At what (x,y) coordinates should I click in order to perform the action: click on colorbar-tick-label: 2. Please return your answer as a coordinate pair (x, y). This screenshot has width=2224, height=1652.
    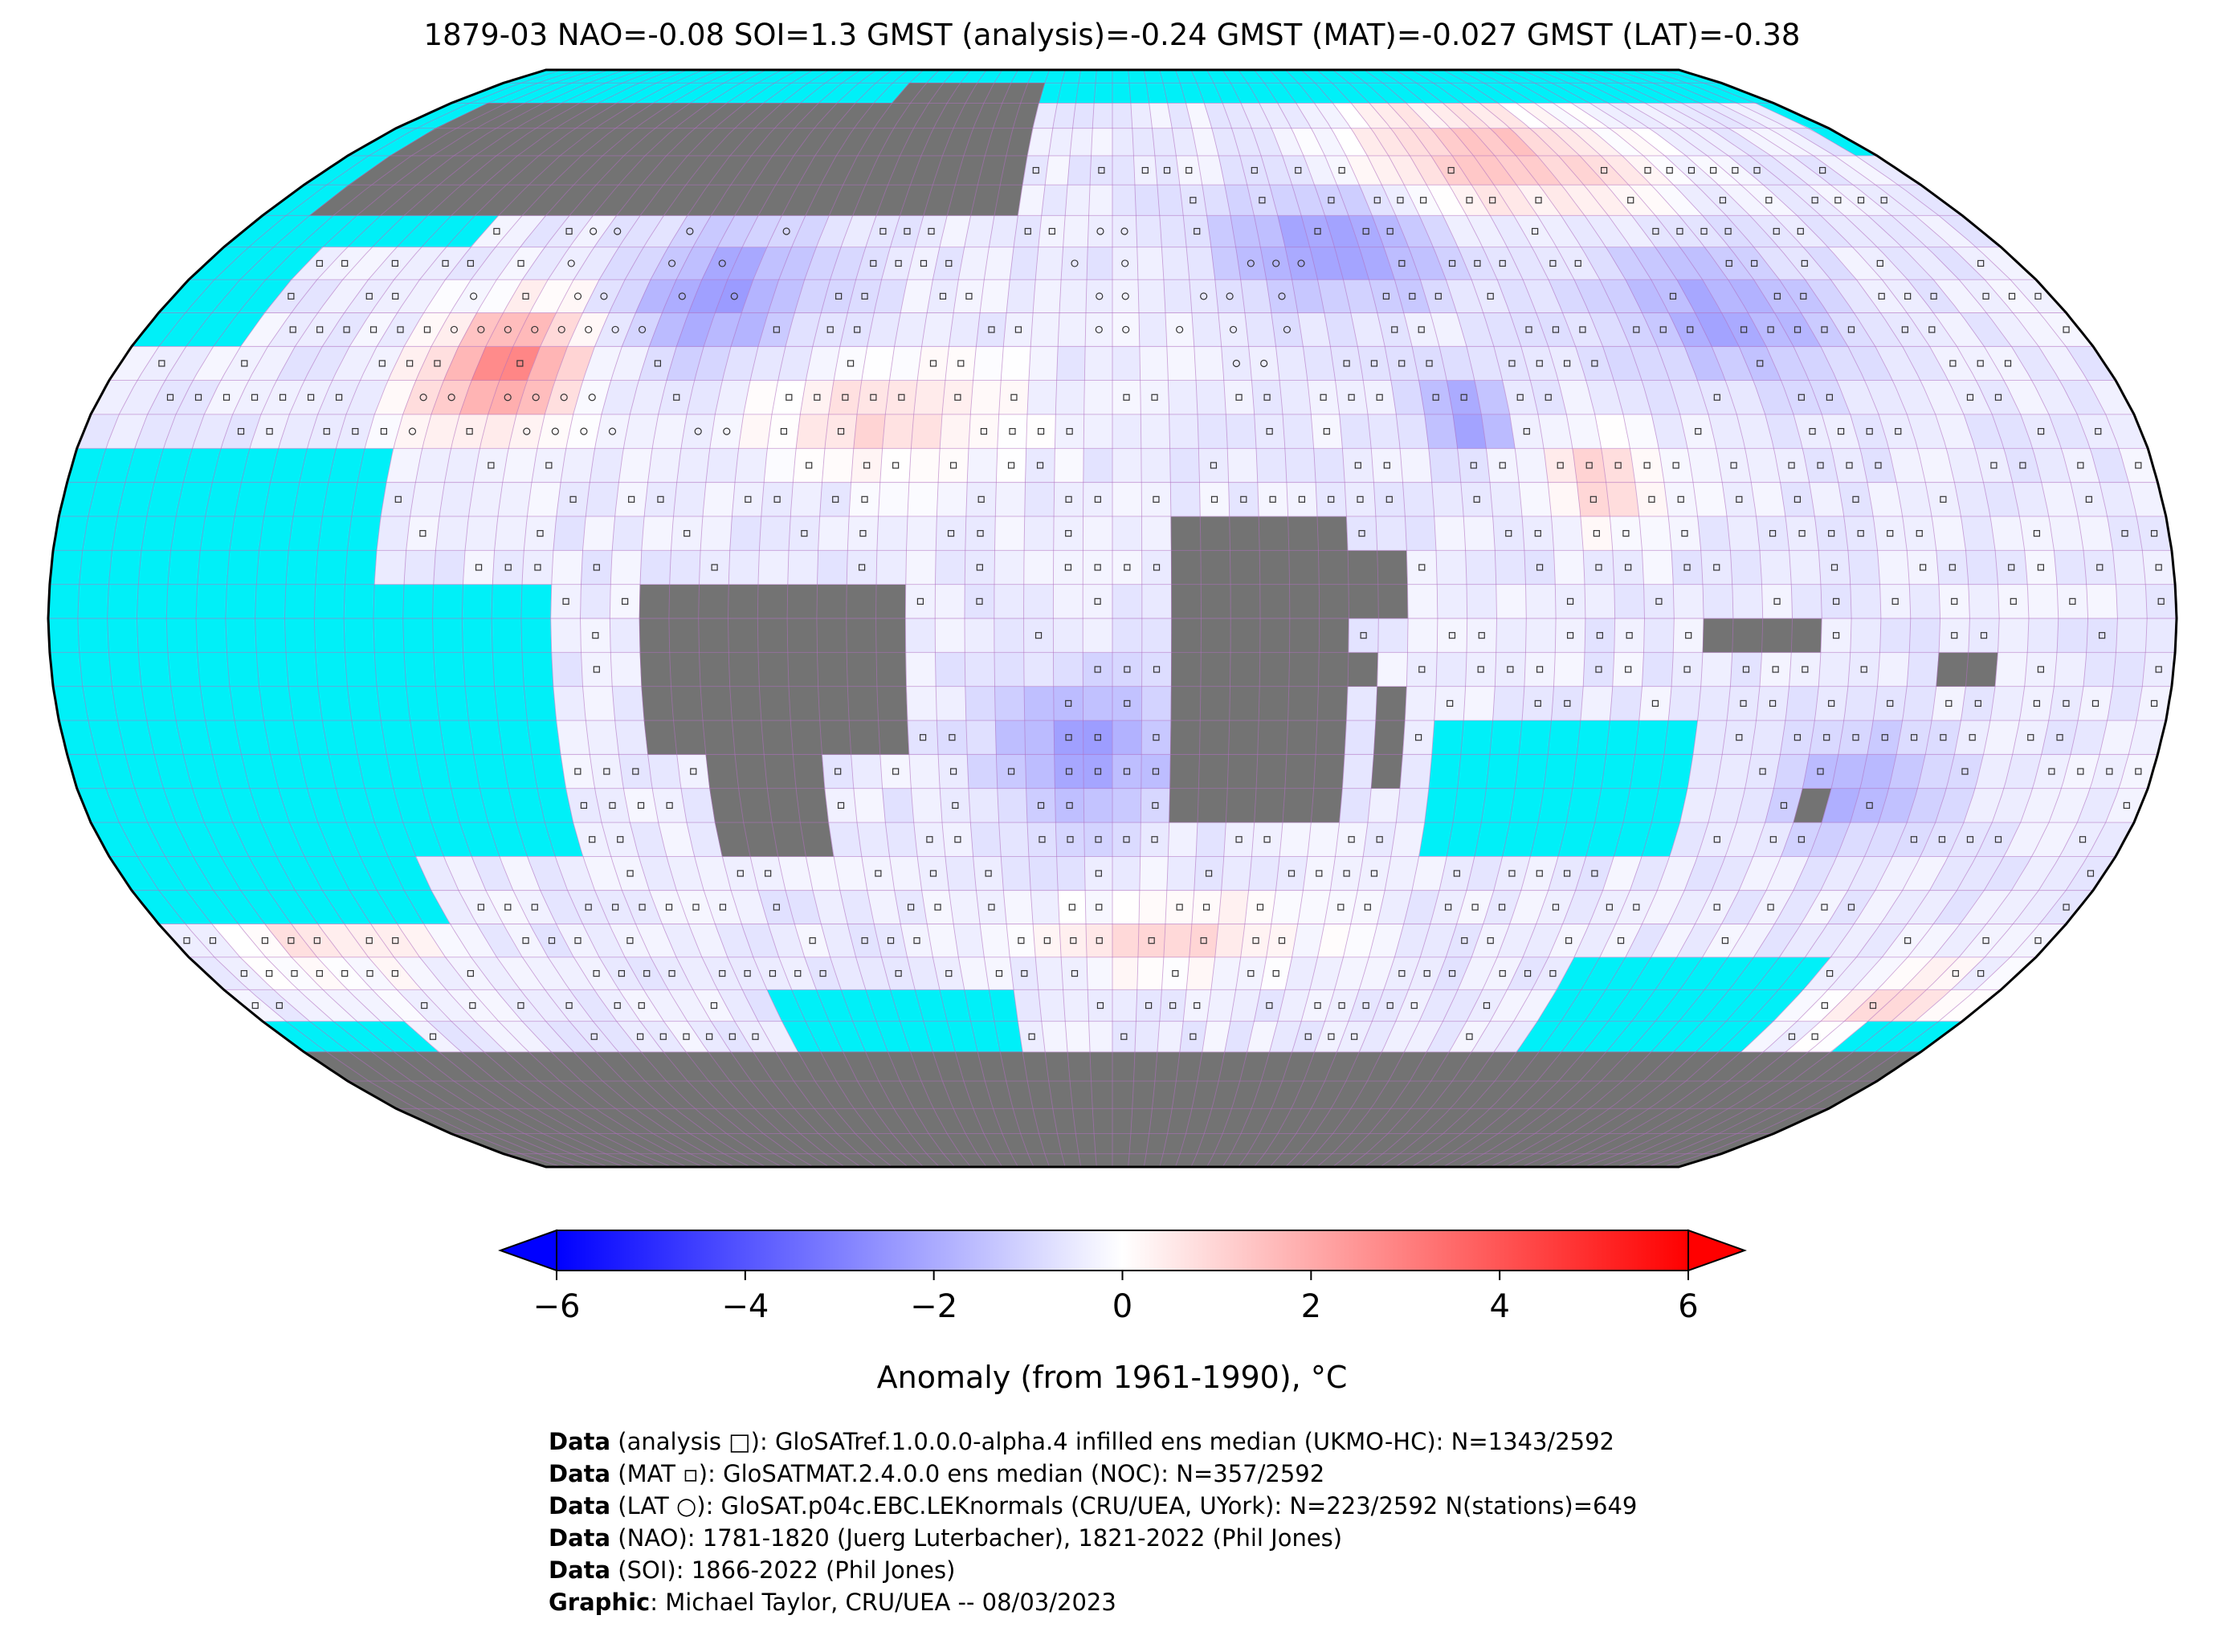
    Looking at the image, I should click on (1311, 1306).